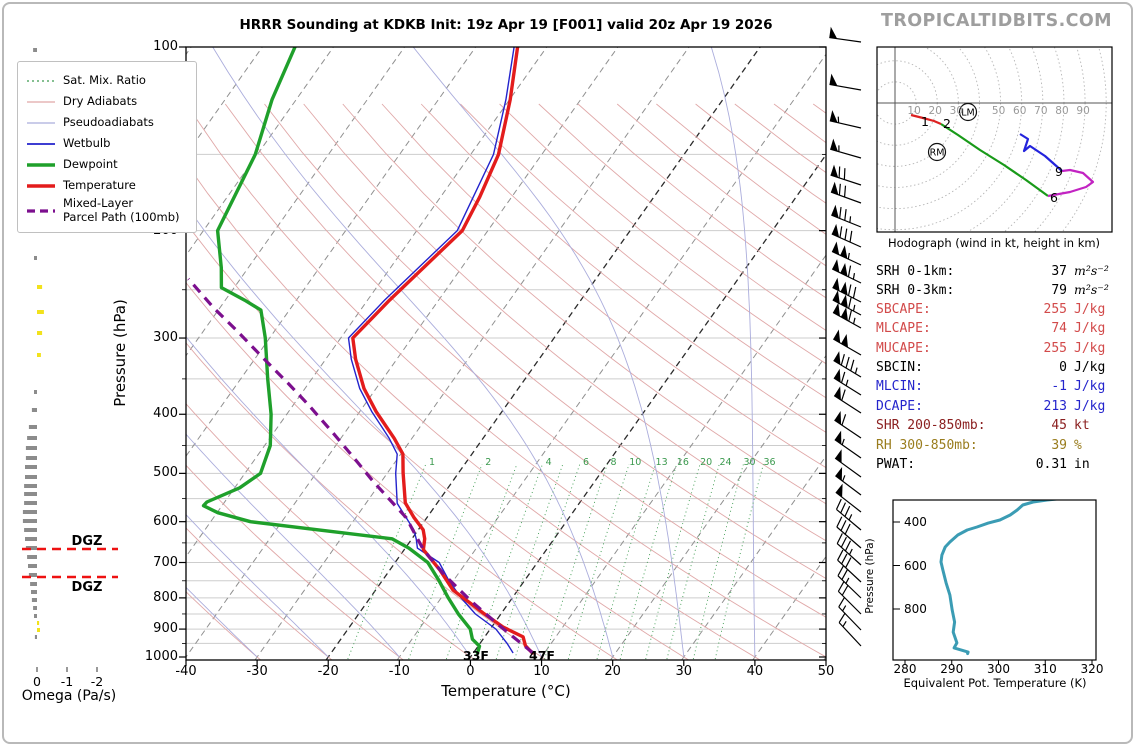 The image size is (1134, 748). I want to click on index-row: DCAPE: 213 J/kg, so click(1002, 408).